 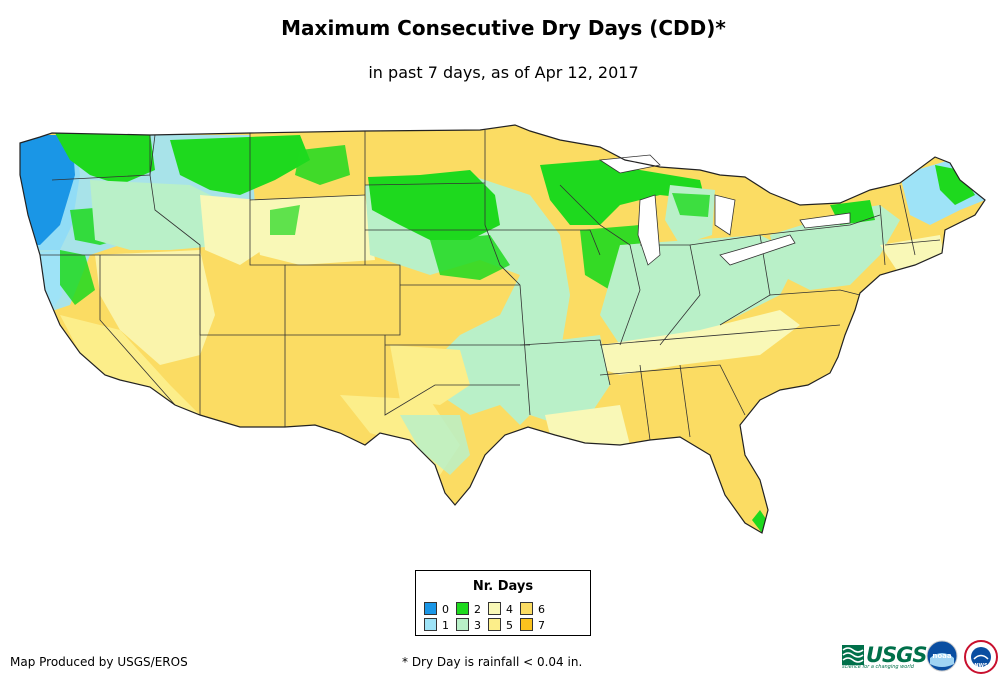 I want to click on border-mn-ia-mo, so click(x=507, y=273).